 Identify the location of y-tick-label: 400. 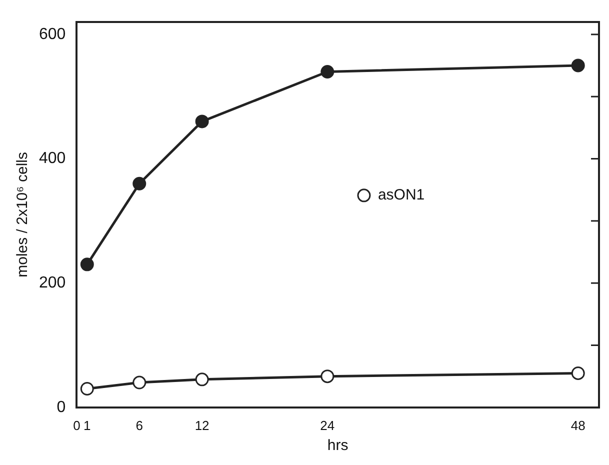
(52, 159).